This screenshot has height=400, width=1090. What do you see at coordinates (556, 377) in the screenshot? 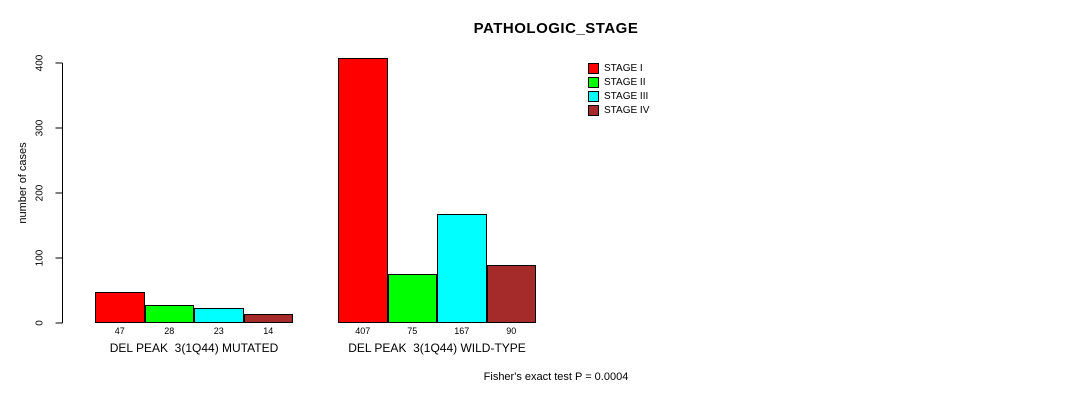
I see `annotation-text: Fisher's exact test P = 0.0004` at bounding box center [556, 377].